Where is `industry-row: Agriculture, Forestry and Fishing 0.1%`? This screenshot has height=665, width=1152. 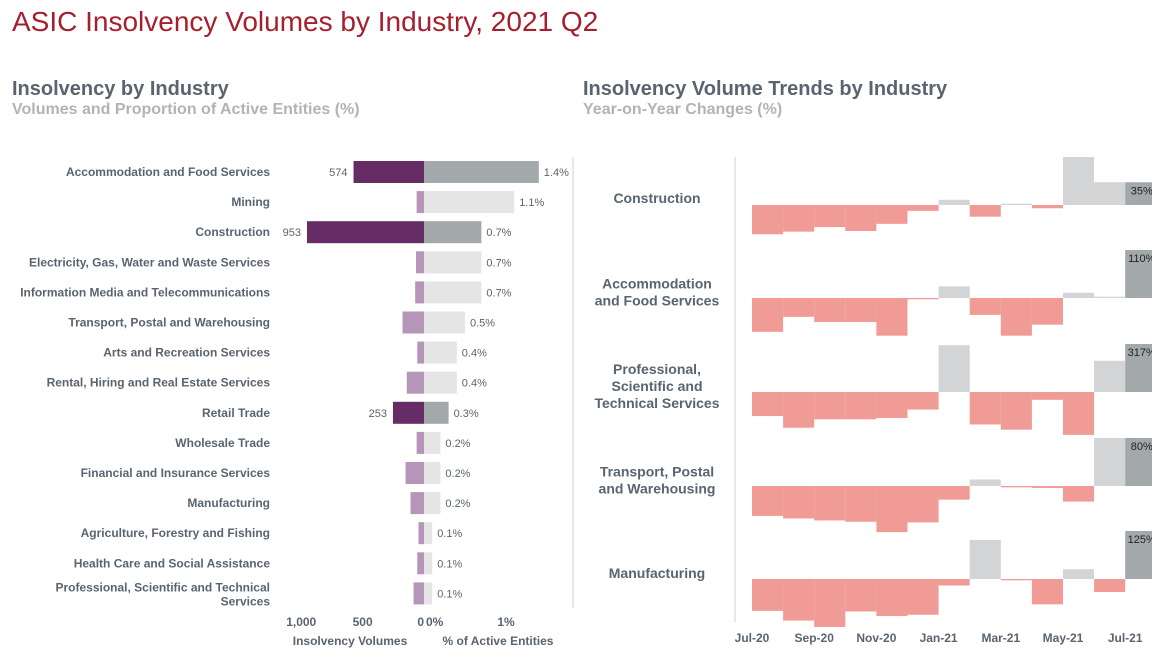 industry-row: Agriculture, Forestry and Fishing 0.1% is located at coordinates (271, 533).